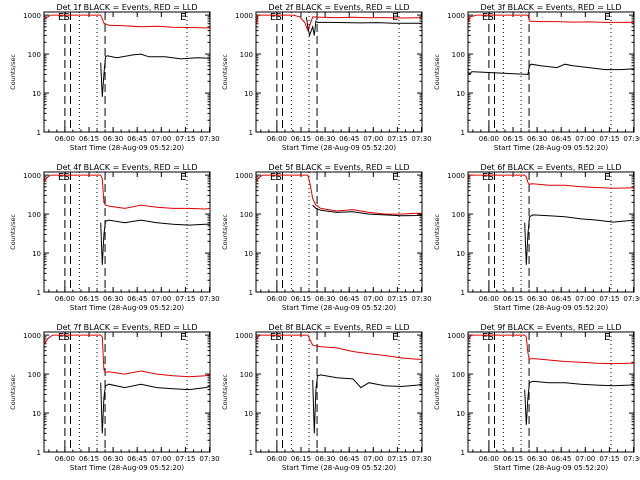 Image resolution: width=640 pixels, height=480 pixels. Describe the element at coordinates (338, 7) in the screenshot. I see `panel-title: Det 2f BLACK = Events, RED = LLD` at that location.